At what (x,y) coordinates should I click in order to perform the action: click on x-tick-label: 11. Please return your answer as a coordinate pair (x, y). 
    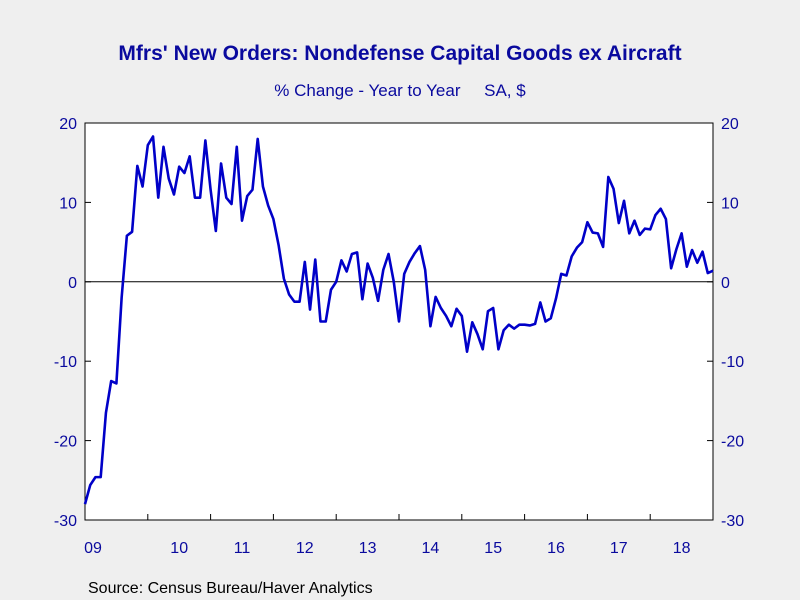
    Looking at the image, I should click on (242, 548).